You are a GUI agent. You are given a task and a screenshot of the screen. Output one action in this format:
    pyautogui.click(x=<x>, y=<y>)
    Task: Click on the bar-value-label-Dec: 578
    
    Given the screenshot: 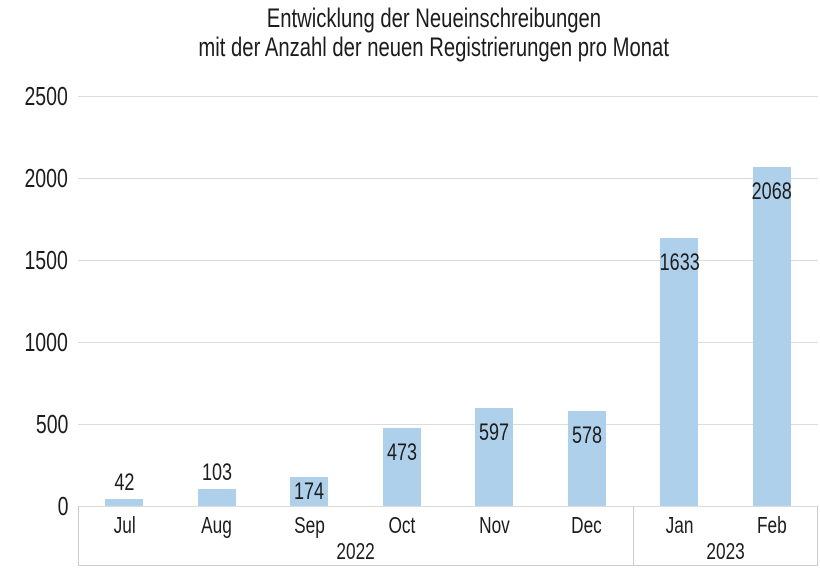 What is the action you would take?
    pyautogui.click(x=587, y=436)
    